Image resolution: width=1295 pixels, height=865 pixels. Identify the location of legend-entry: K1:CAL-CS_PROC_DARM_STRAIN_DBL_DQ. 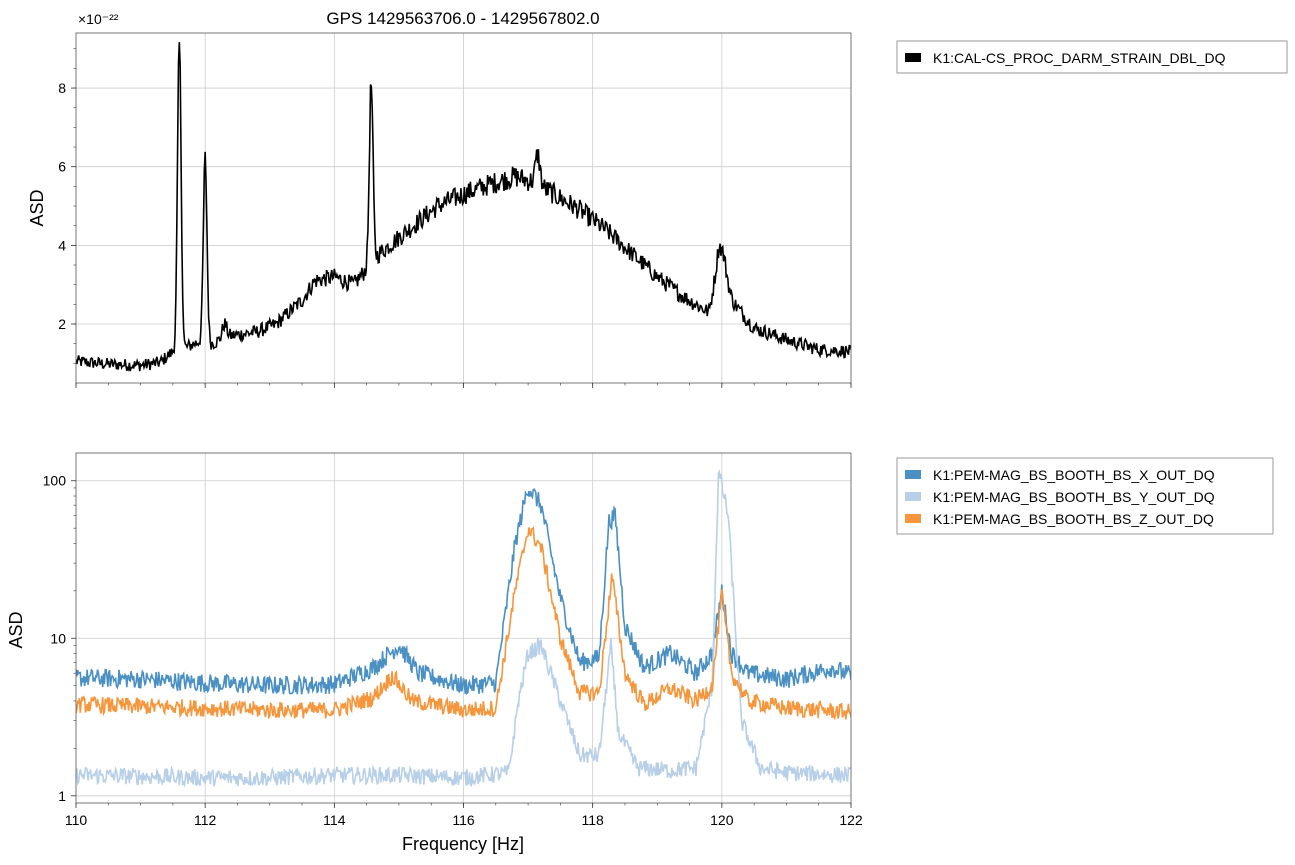
(1079, 58).